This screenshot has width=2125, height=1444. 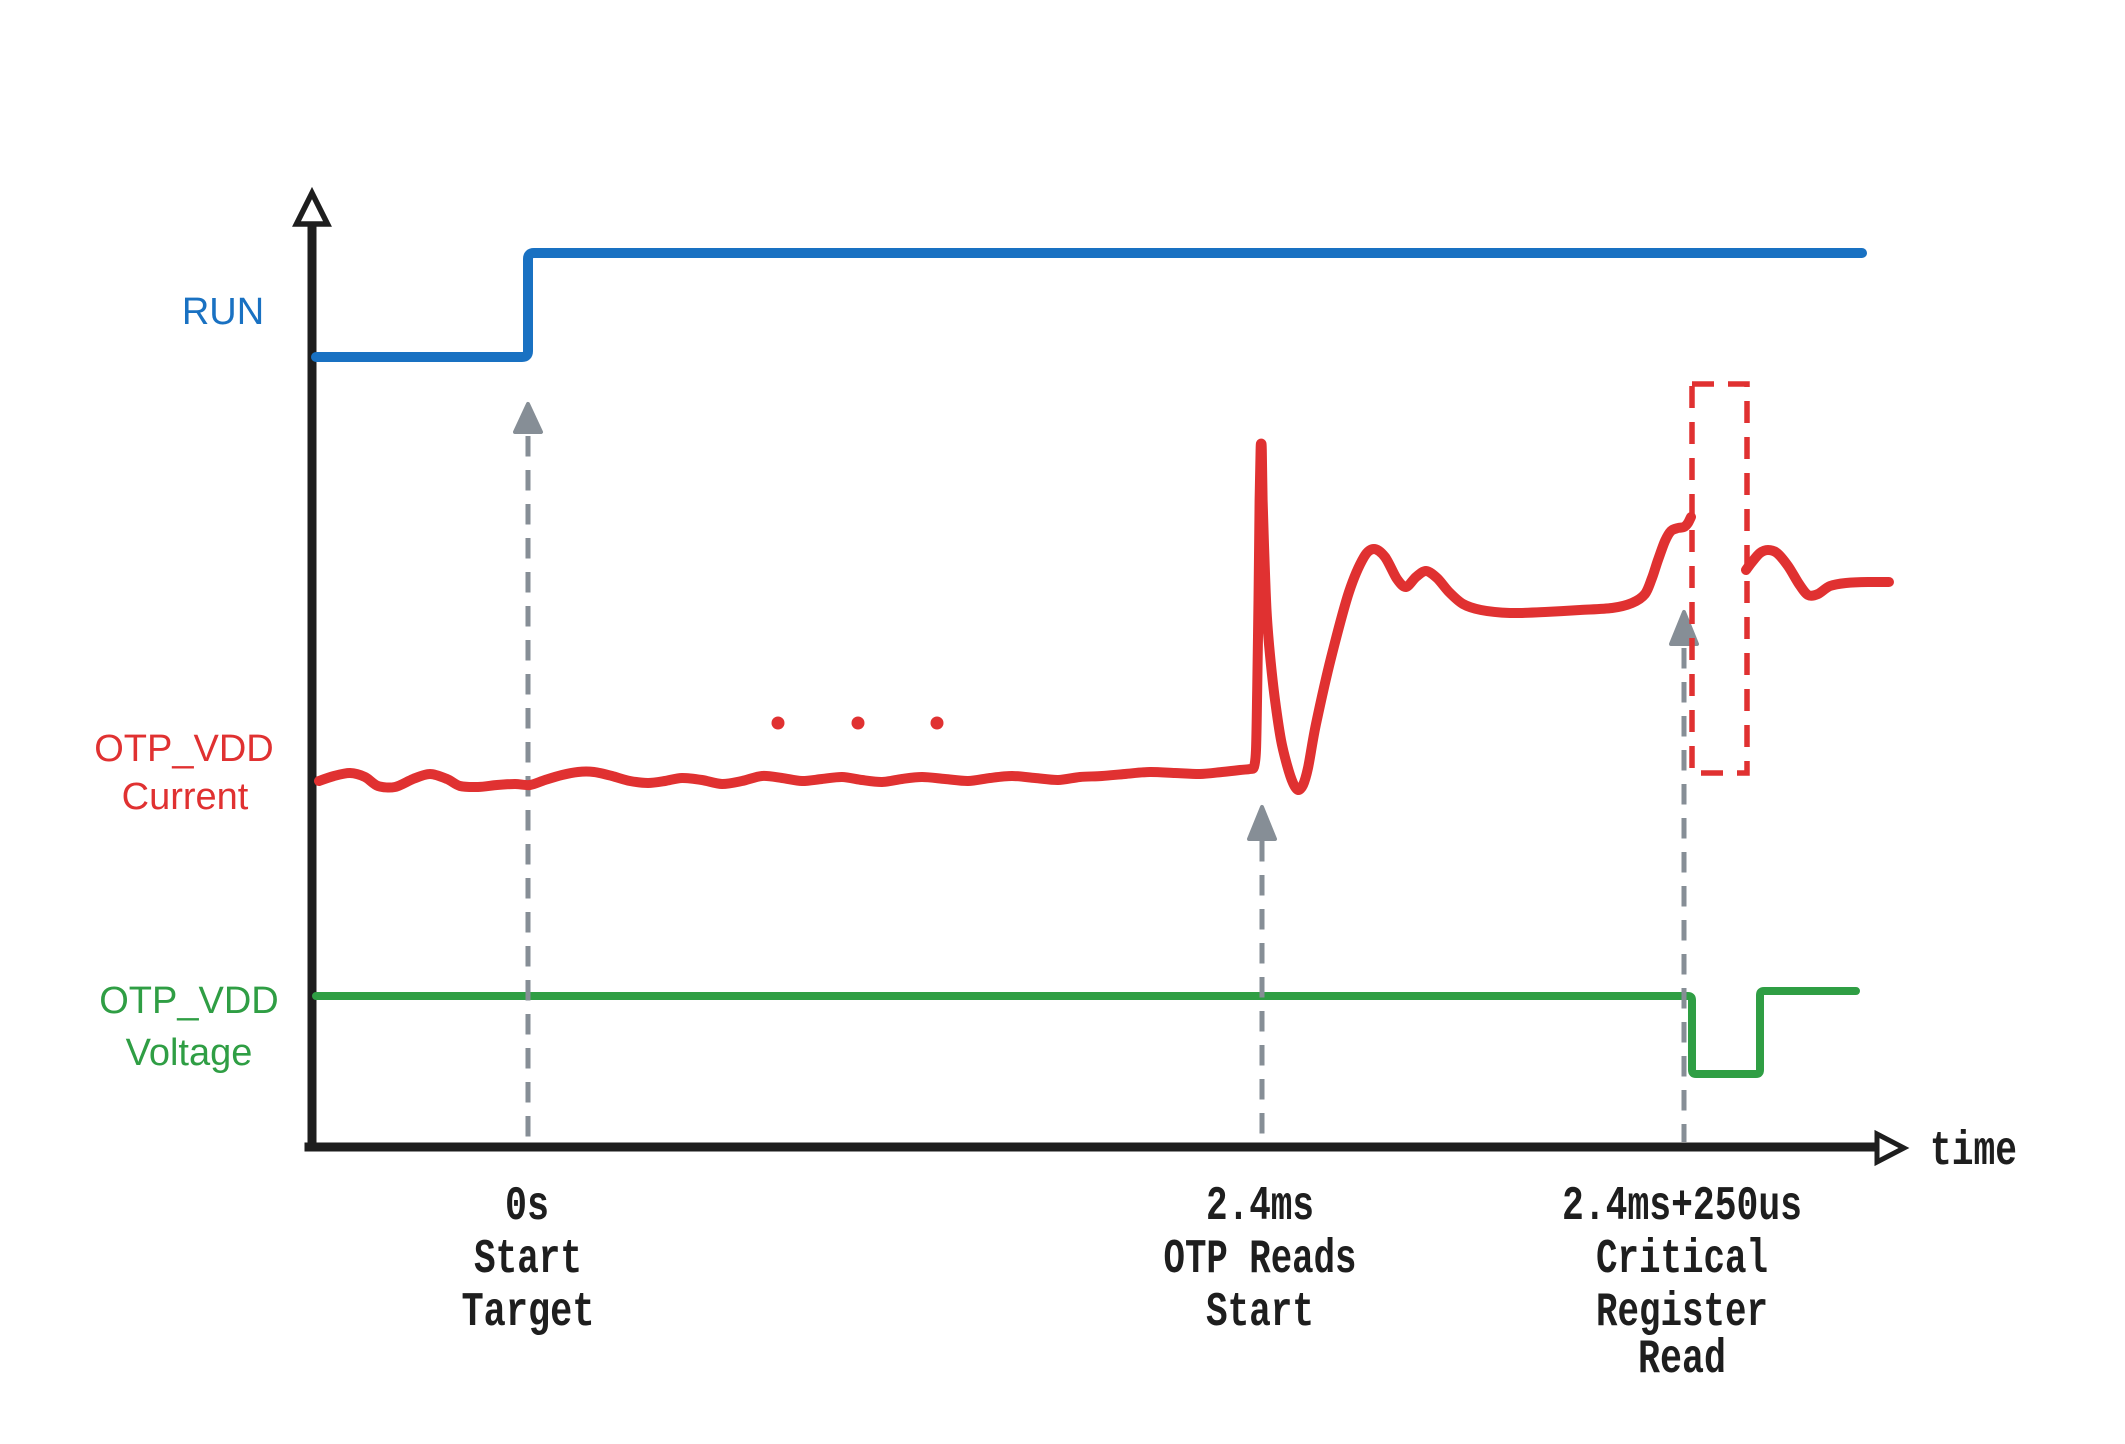 What do you see at coordinates (528, 1313) in the screenshot?
I see `svg-text: Target` at bounding box center [528, 1313].